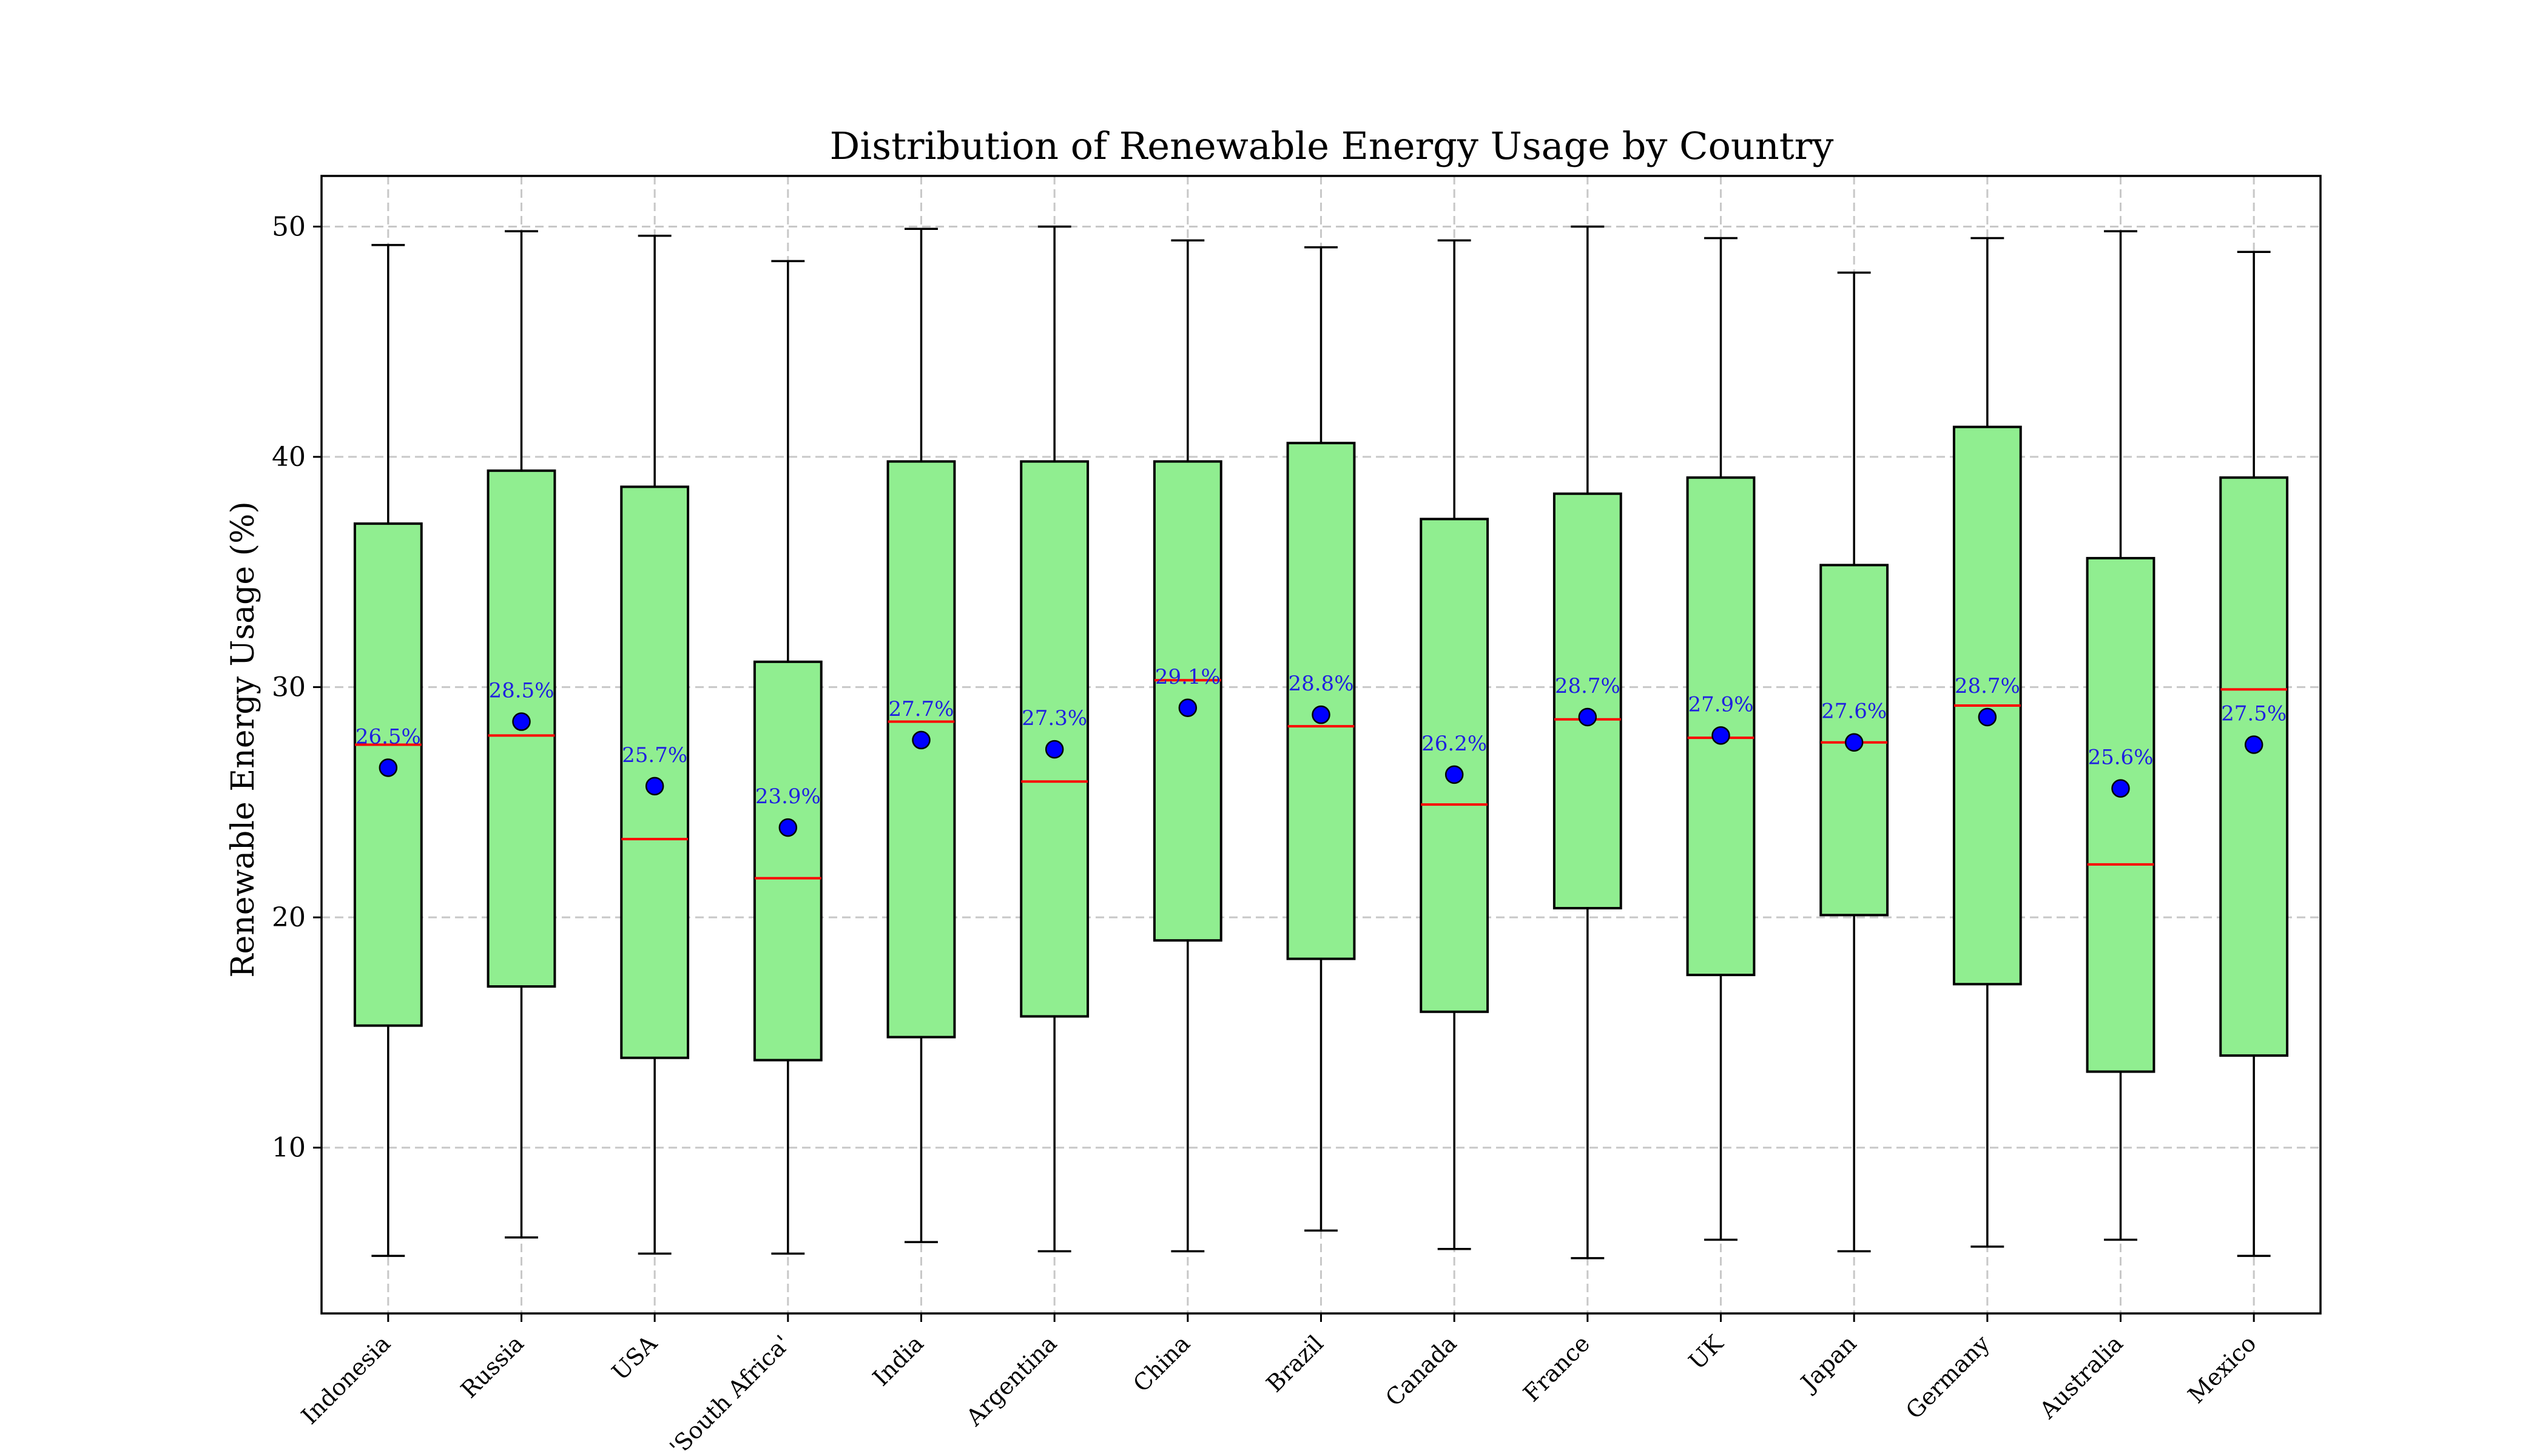 The height and width of the screenshot is (1456, 2548). Describe the element at coordinates (1188, 677) in the screenshot. I see `mean-label: 29.1%` at that location.